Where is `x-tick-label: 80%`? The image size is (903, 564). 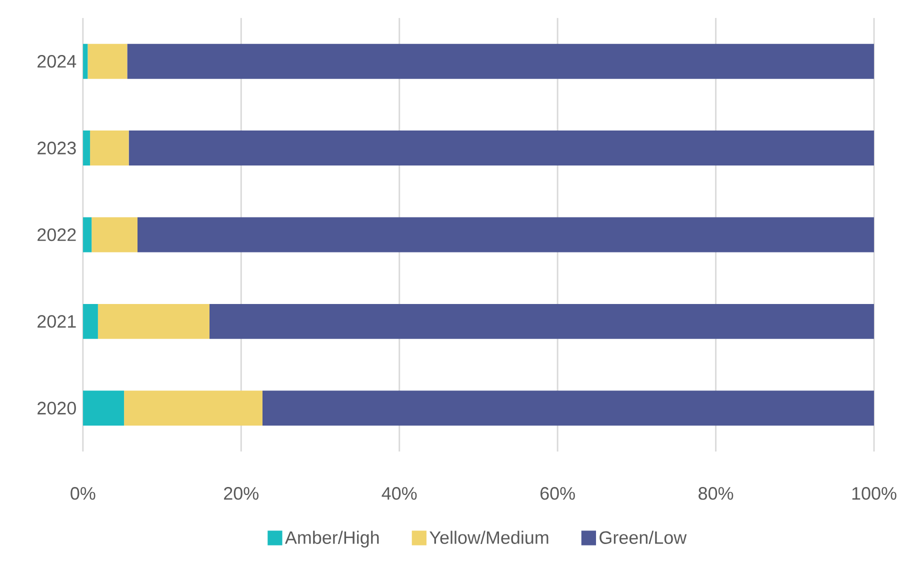 x-tick-label: 80% is located at coordinates (716, 493).